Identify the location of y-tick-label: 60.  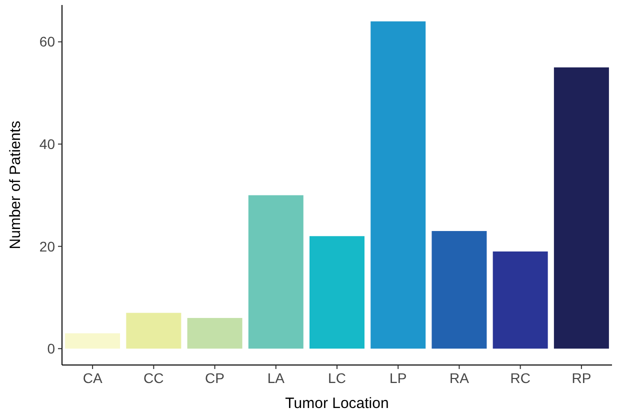
(47, 42).